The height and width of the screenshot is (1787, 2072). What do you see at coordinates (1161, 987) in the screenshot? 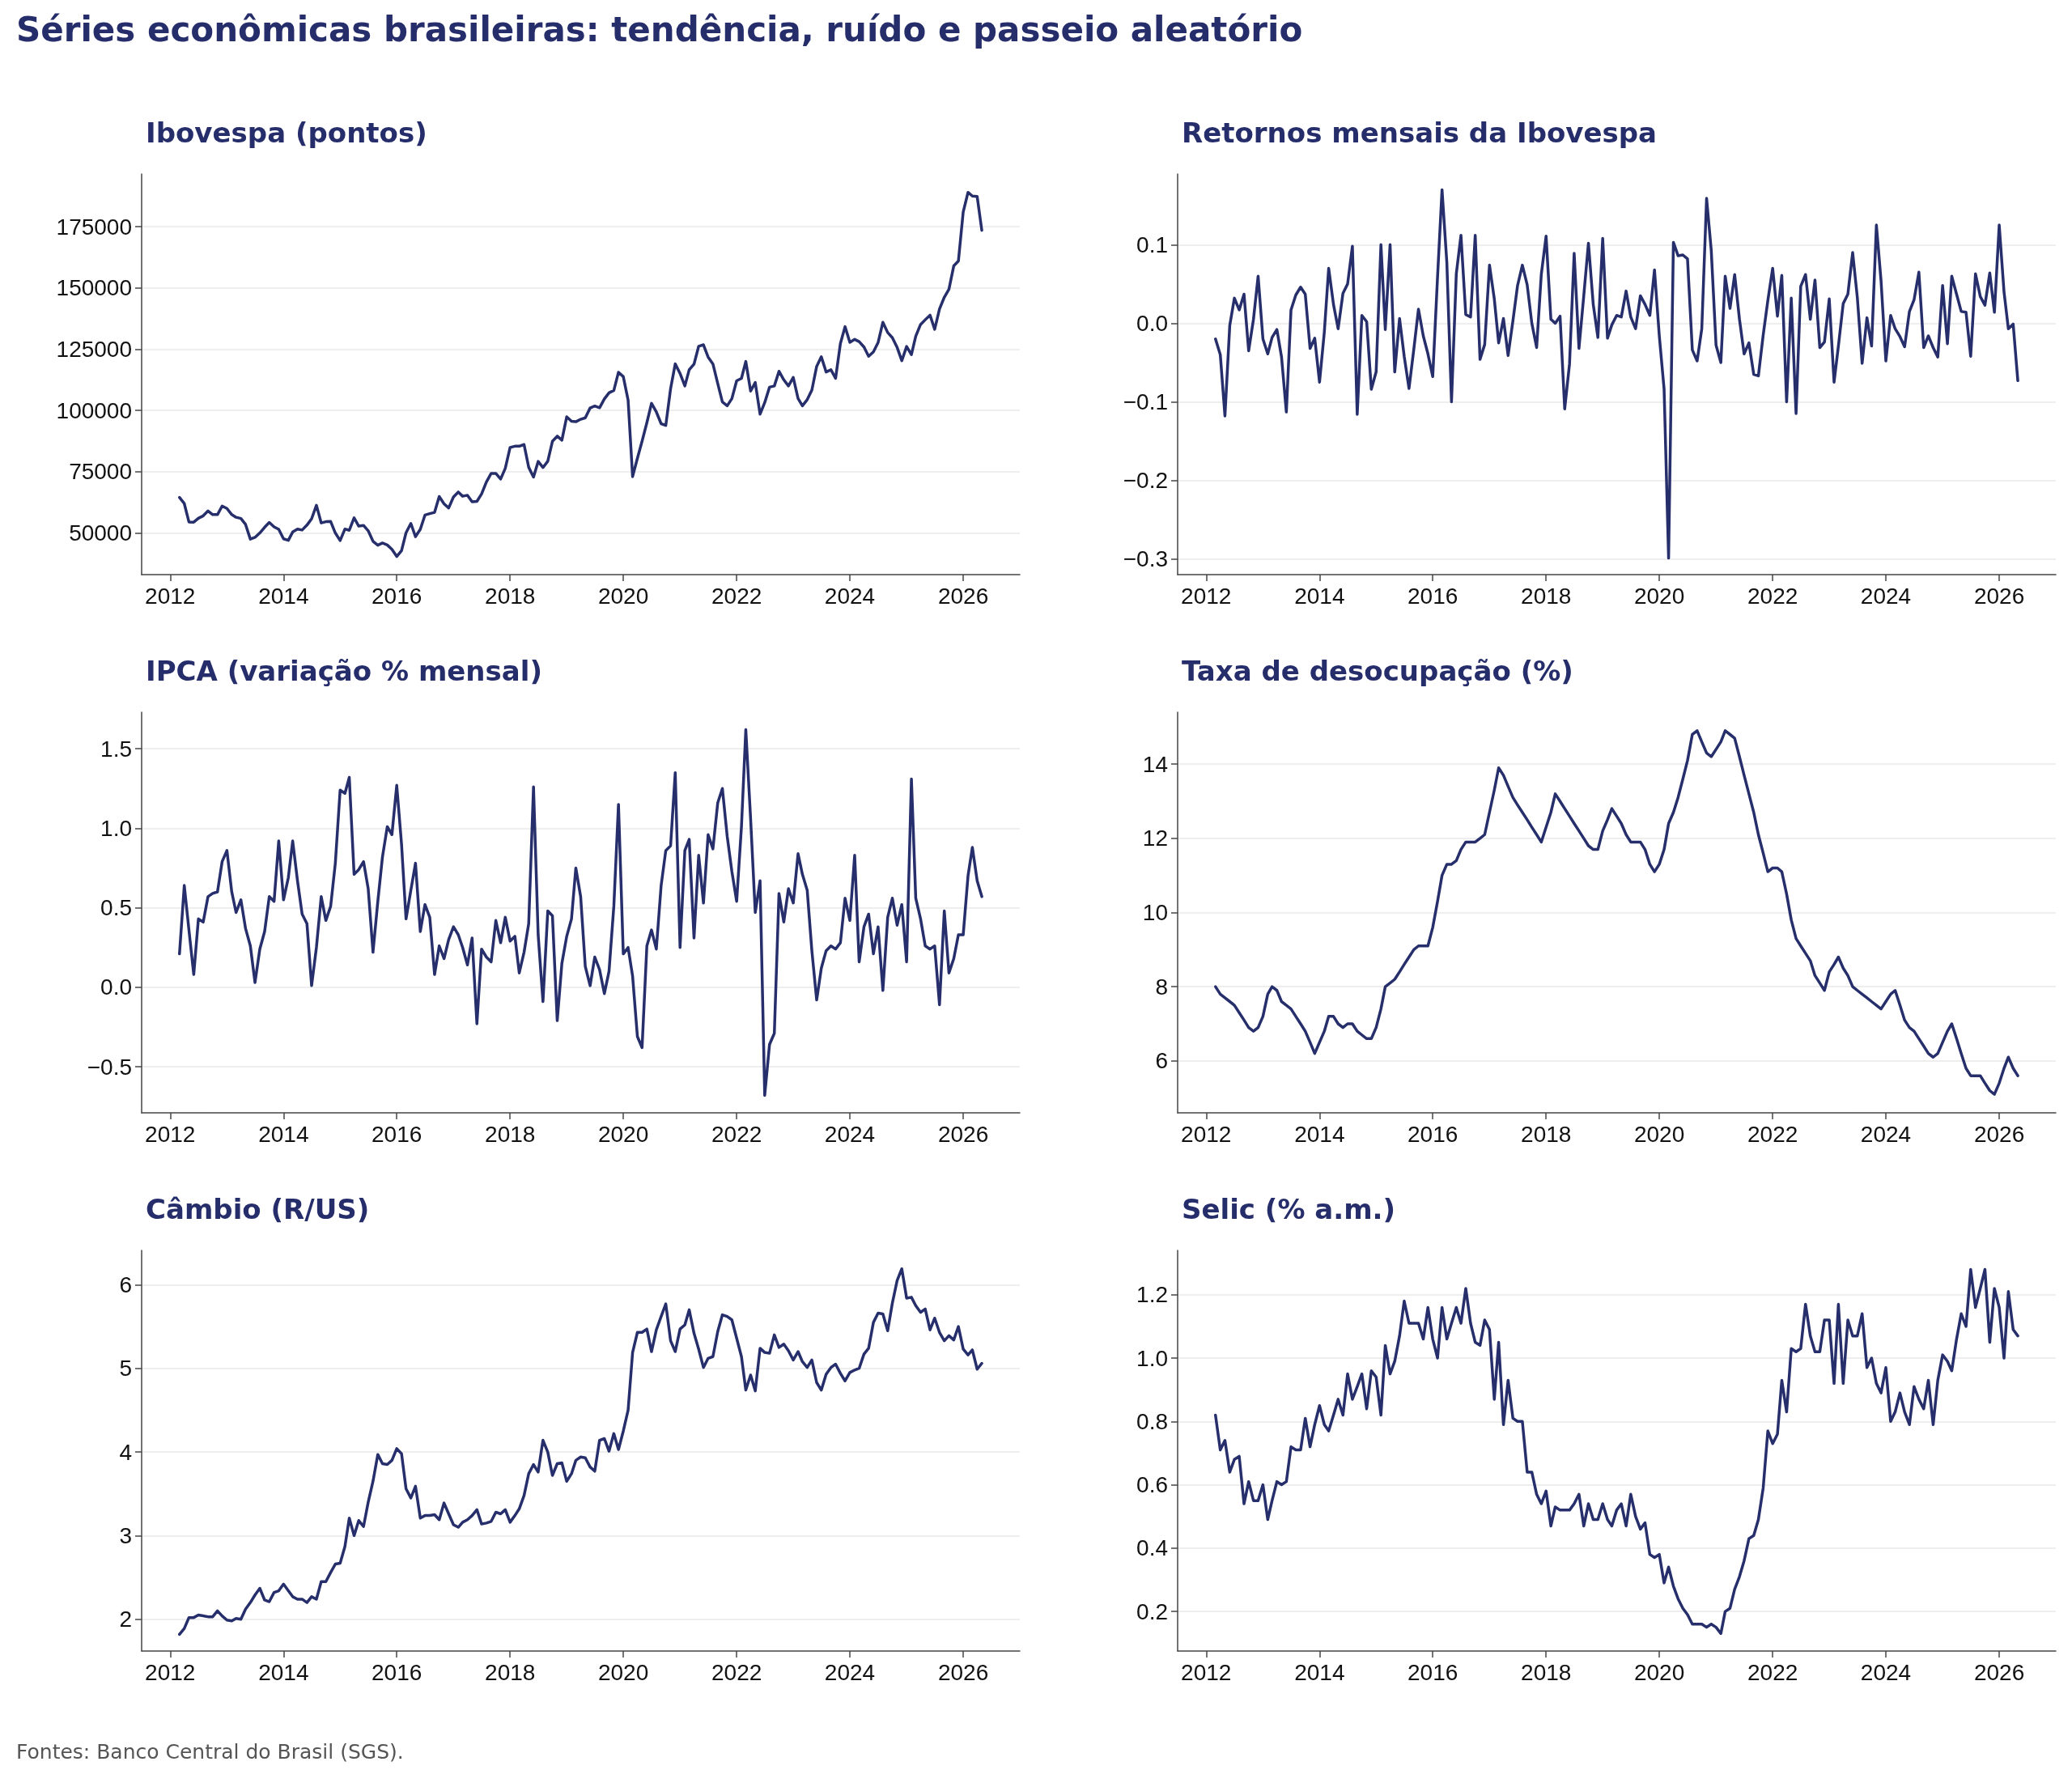
I see `y-tick-label: 8` at bounding box center [1161, 987].